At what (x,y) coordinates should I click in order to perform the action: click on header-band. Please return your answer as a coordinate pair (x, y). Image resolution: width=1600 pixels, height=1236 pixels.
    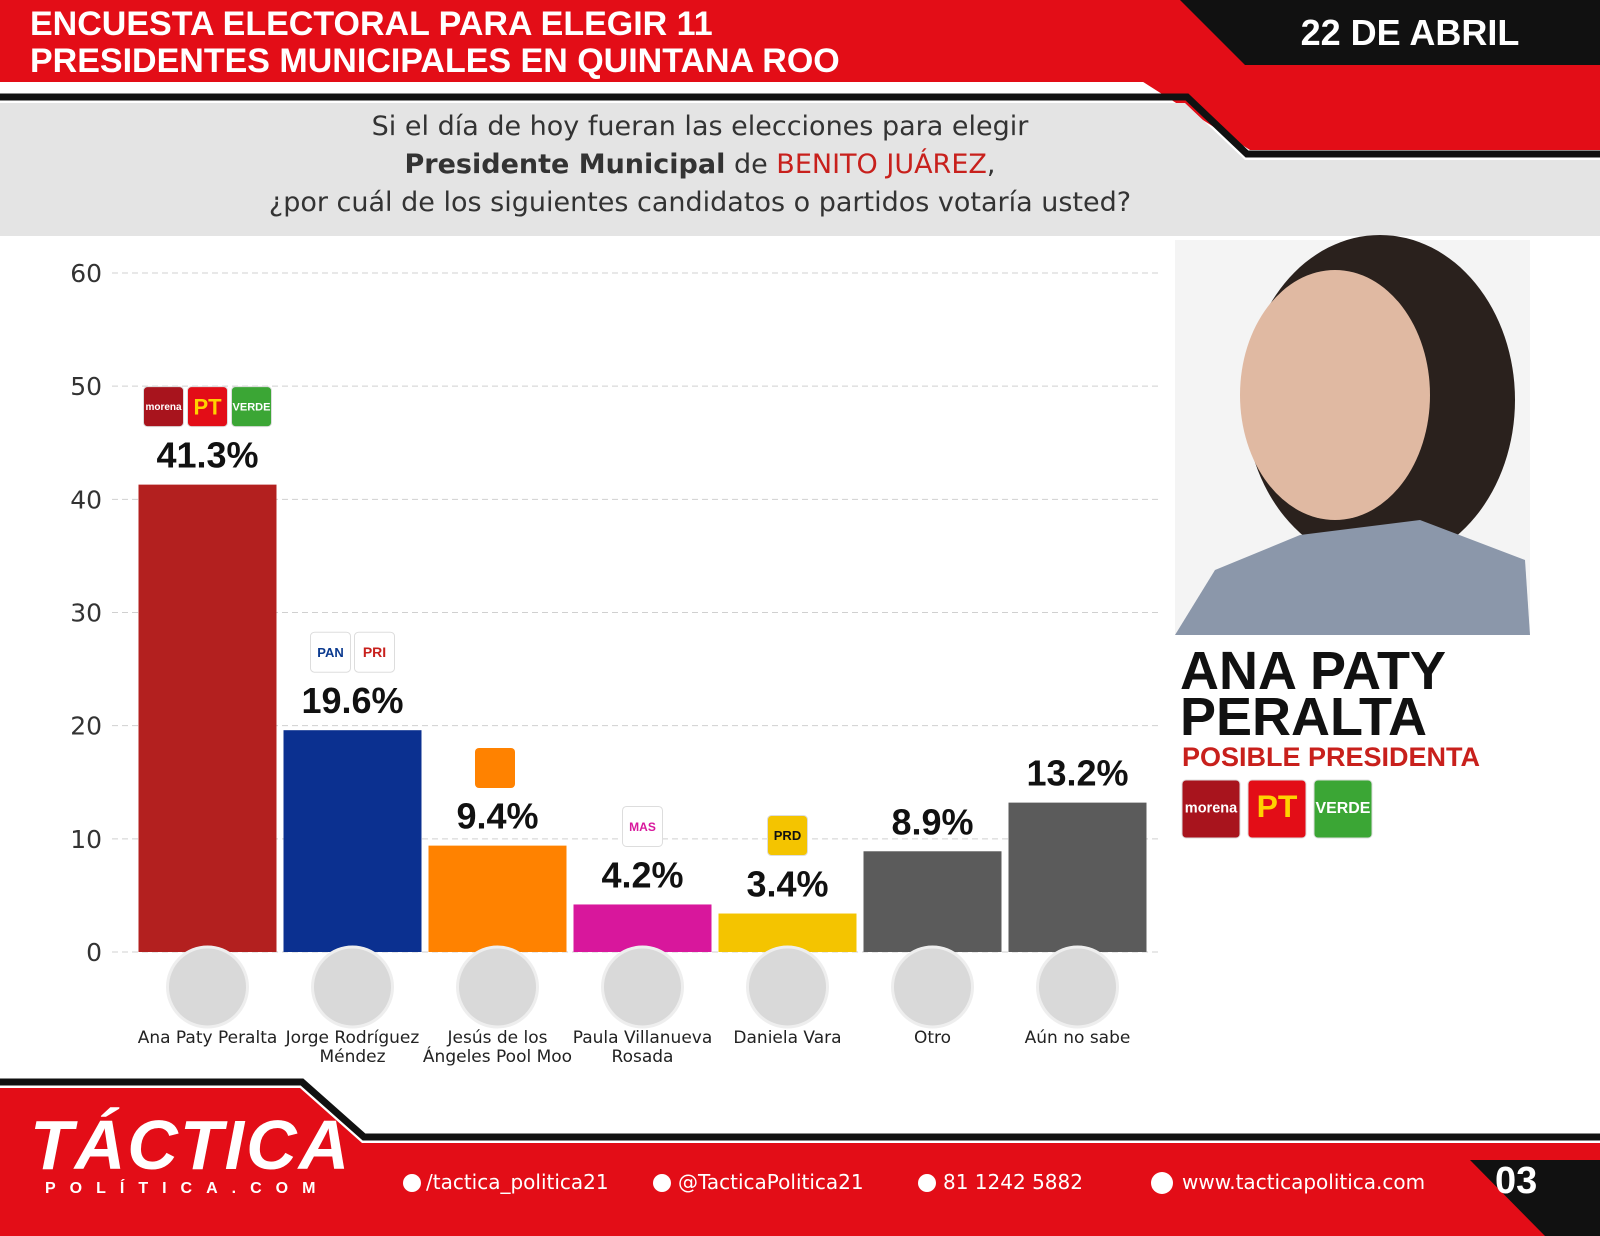
    Looking at the image, I should click on (1370, 115).